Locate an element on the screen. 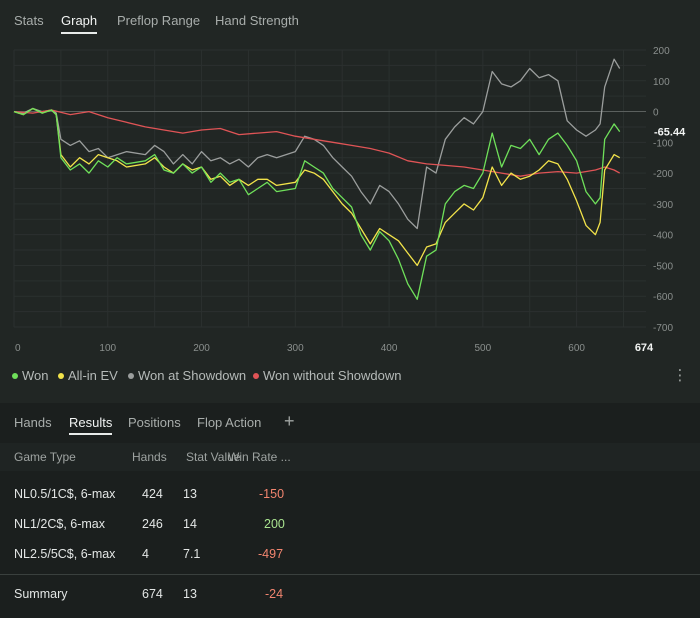  y-tick-label: -300 is located at coordinates (663, 205).